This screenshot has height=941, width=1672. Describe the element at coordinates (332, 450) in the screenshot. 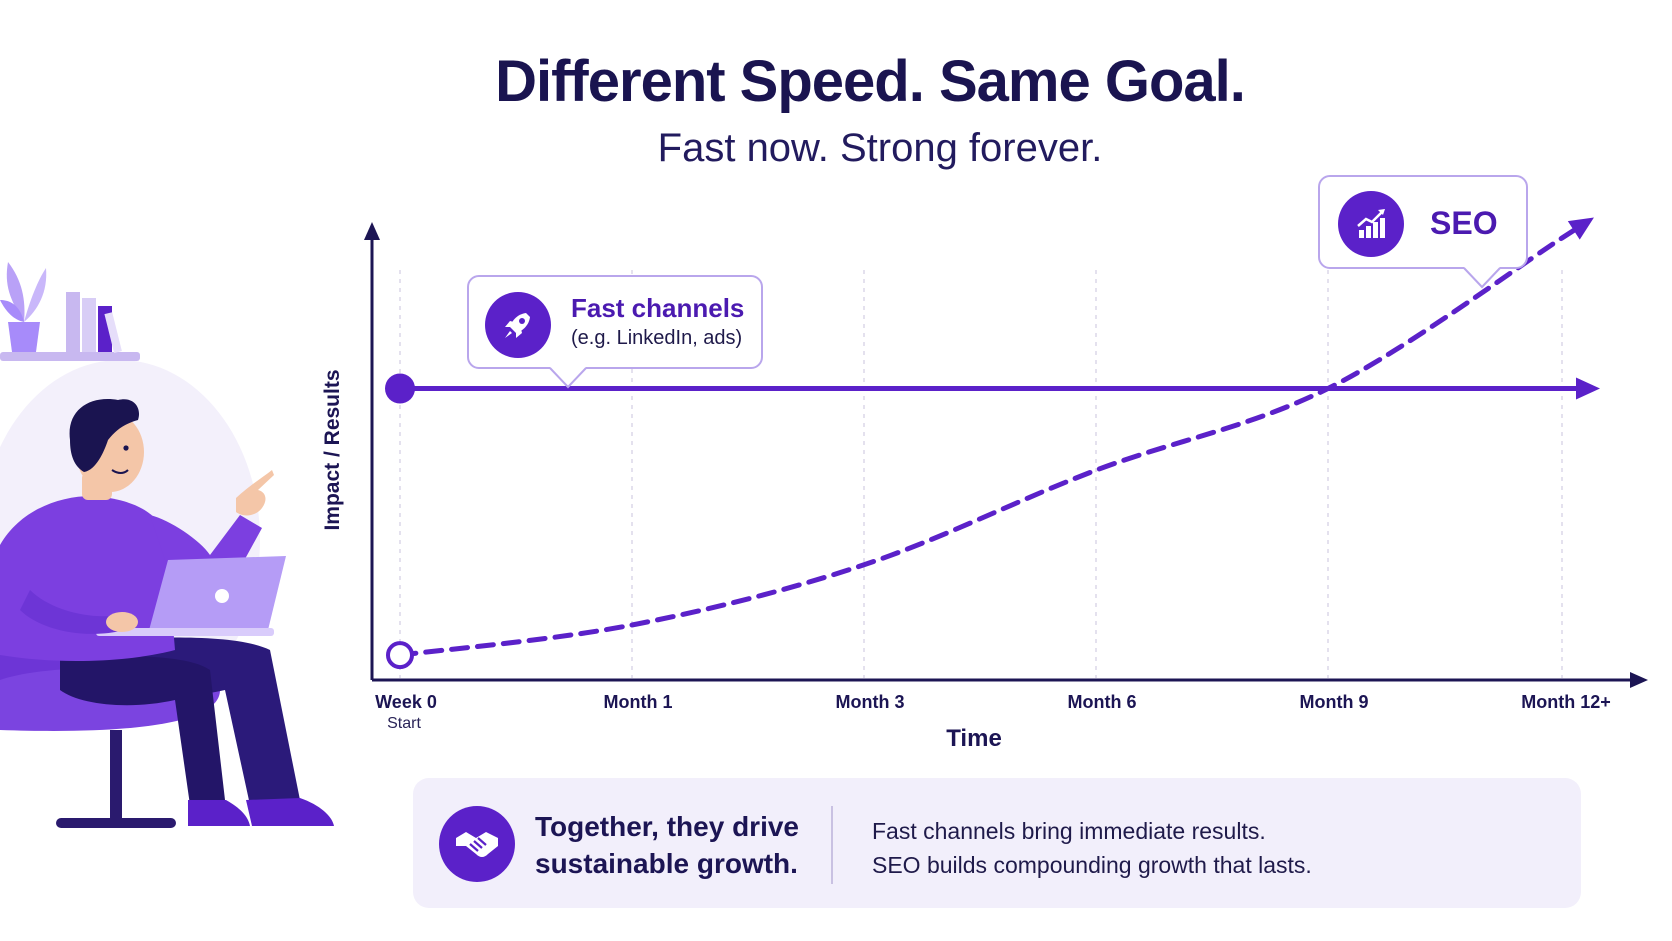

I see `y-axis-label: Impact / Results` at that location.